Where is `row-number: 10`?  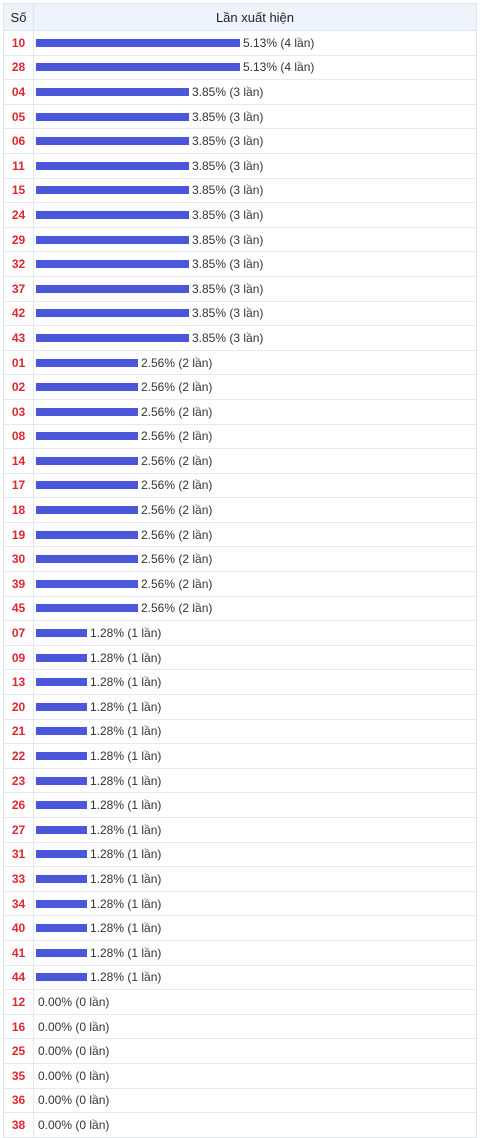 row-number: 10 is located at coordinates (19, 43).